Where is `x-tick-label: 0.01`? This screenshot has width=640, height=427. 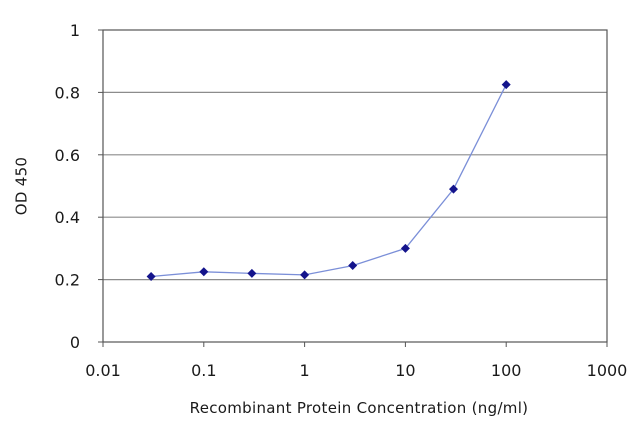
x-tick-label: 0.01 is located at coordinates (103, 370).